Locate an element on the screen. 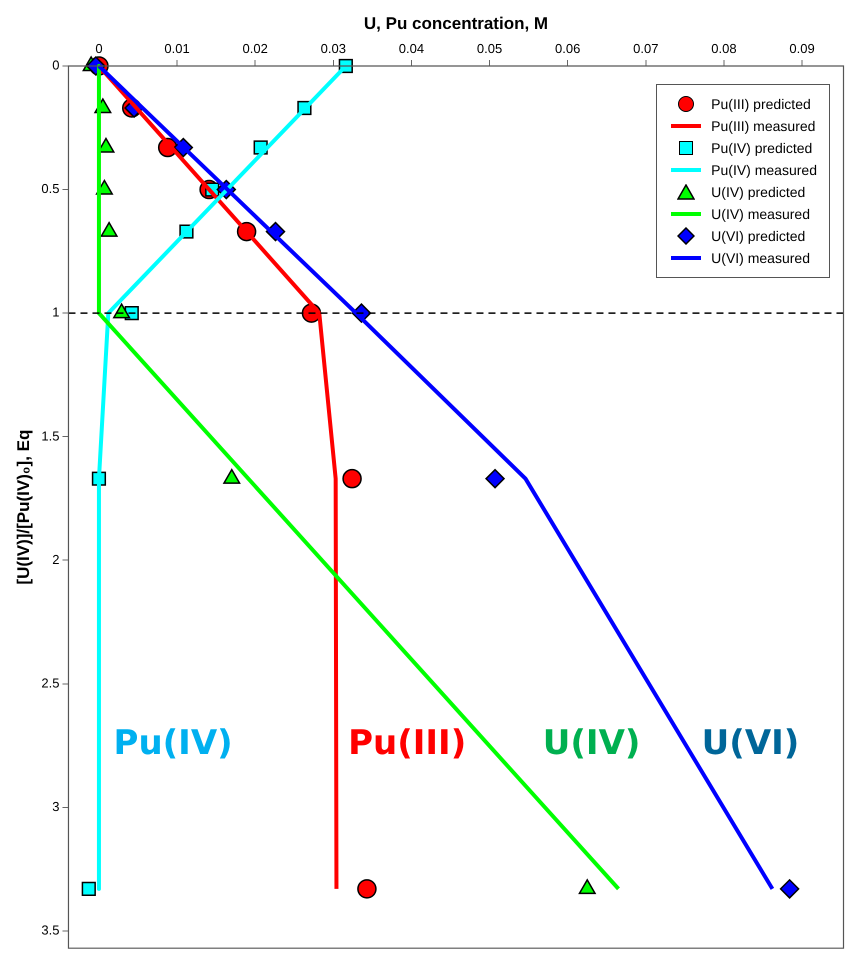 Image resolution: width=854 pixels, height=959 pixels. legend-label: U(IV) predicted is located at coordinates (758, 192).